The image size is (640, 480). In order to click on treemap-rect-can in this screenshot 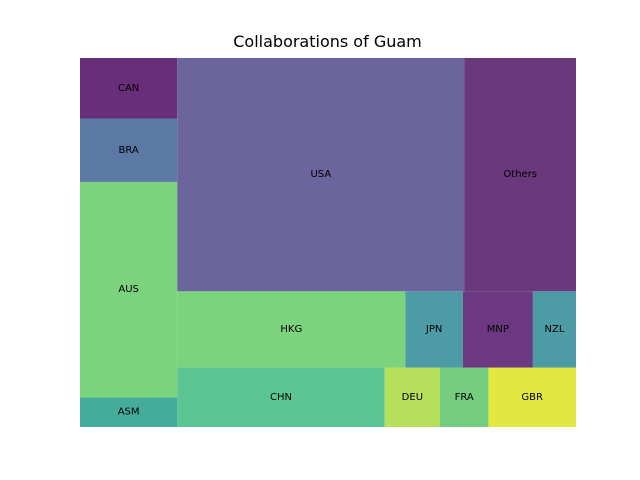, I will do `click(129, 88)`.